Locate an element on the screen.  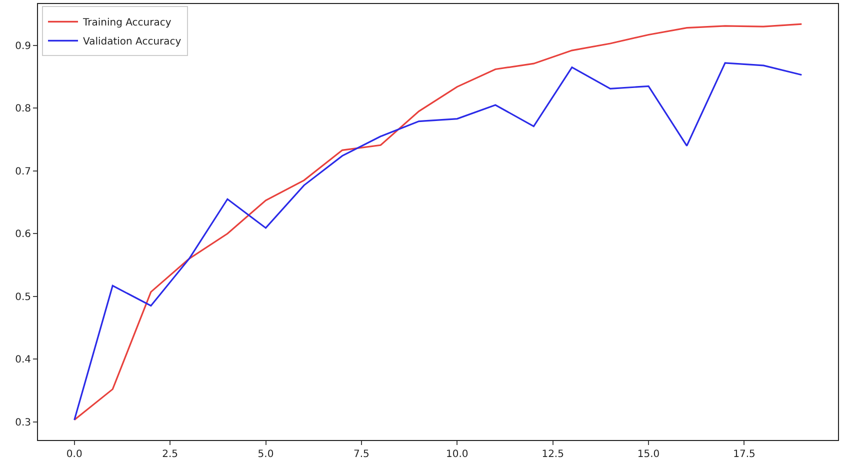
x-tick-label: 2.5 is located at coordinates (170, 454).